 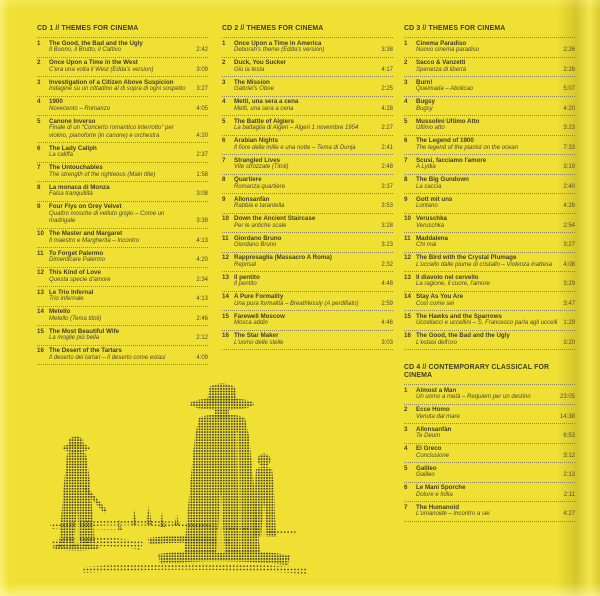 I want to click on track-subtitle: The legend of the pianist on the ocean, so click(x=467, y=147).